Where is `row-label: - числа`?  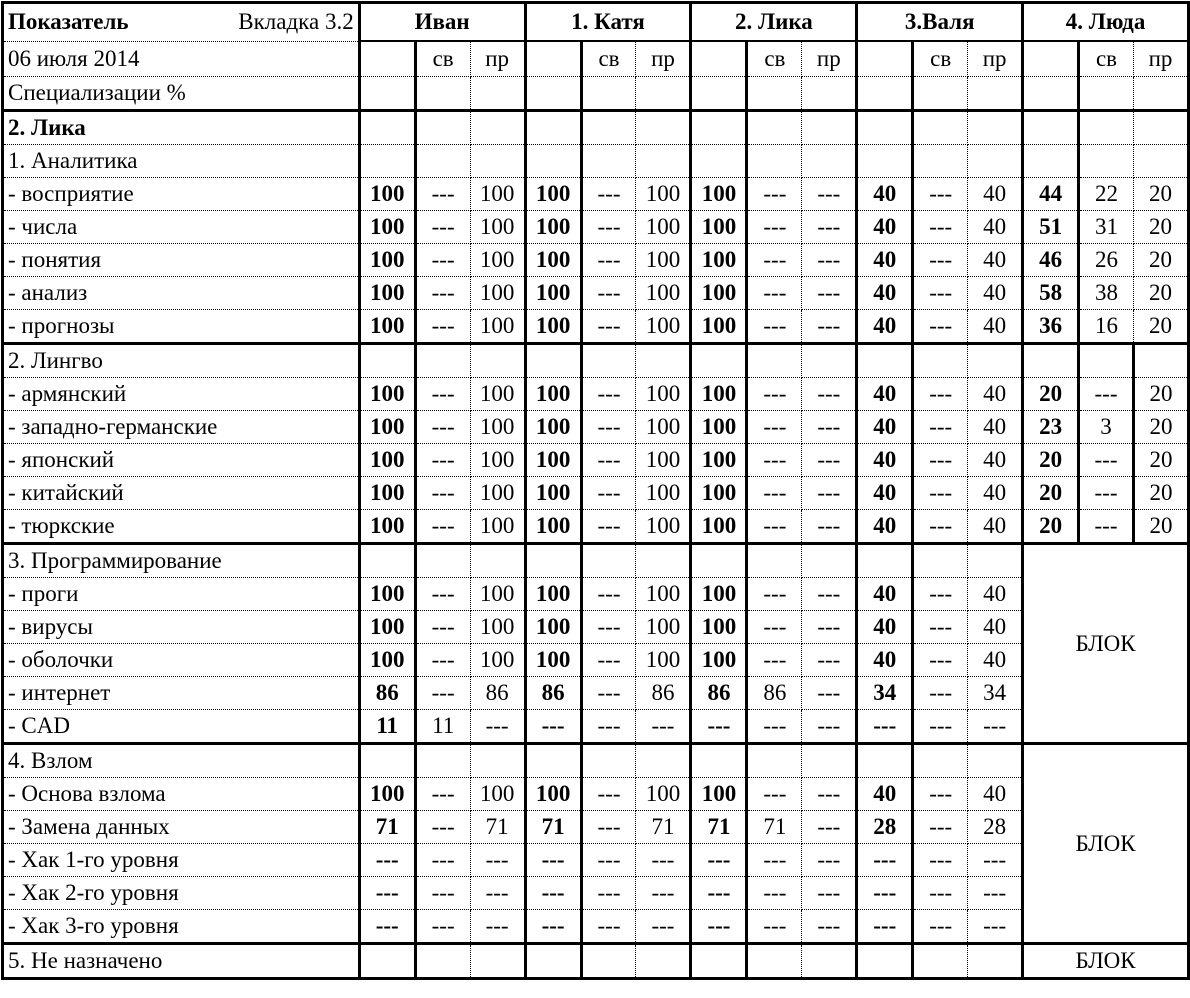 row-label: - числа is located at coordinates (181, 227).